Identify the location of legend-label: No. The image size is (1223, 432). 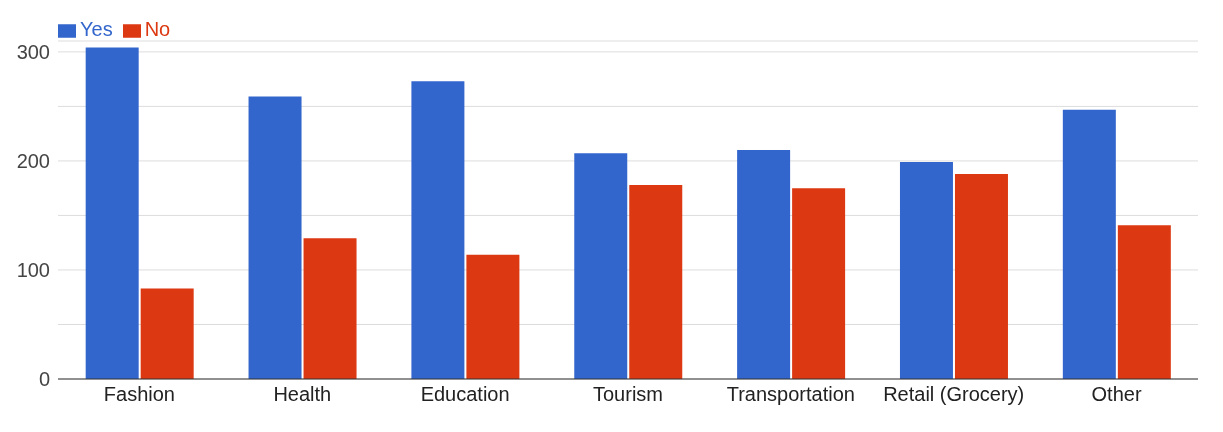
(157, 29).